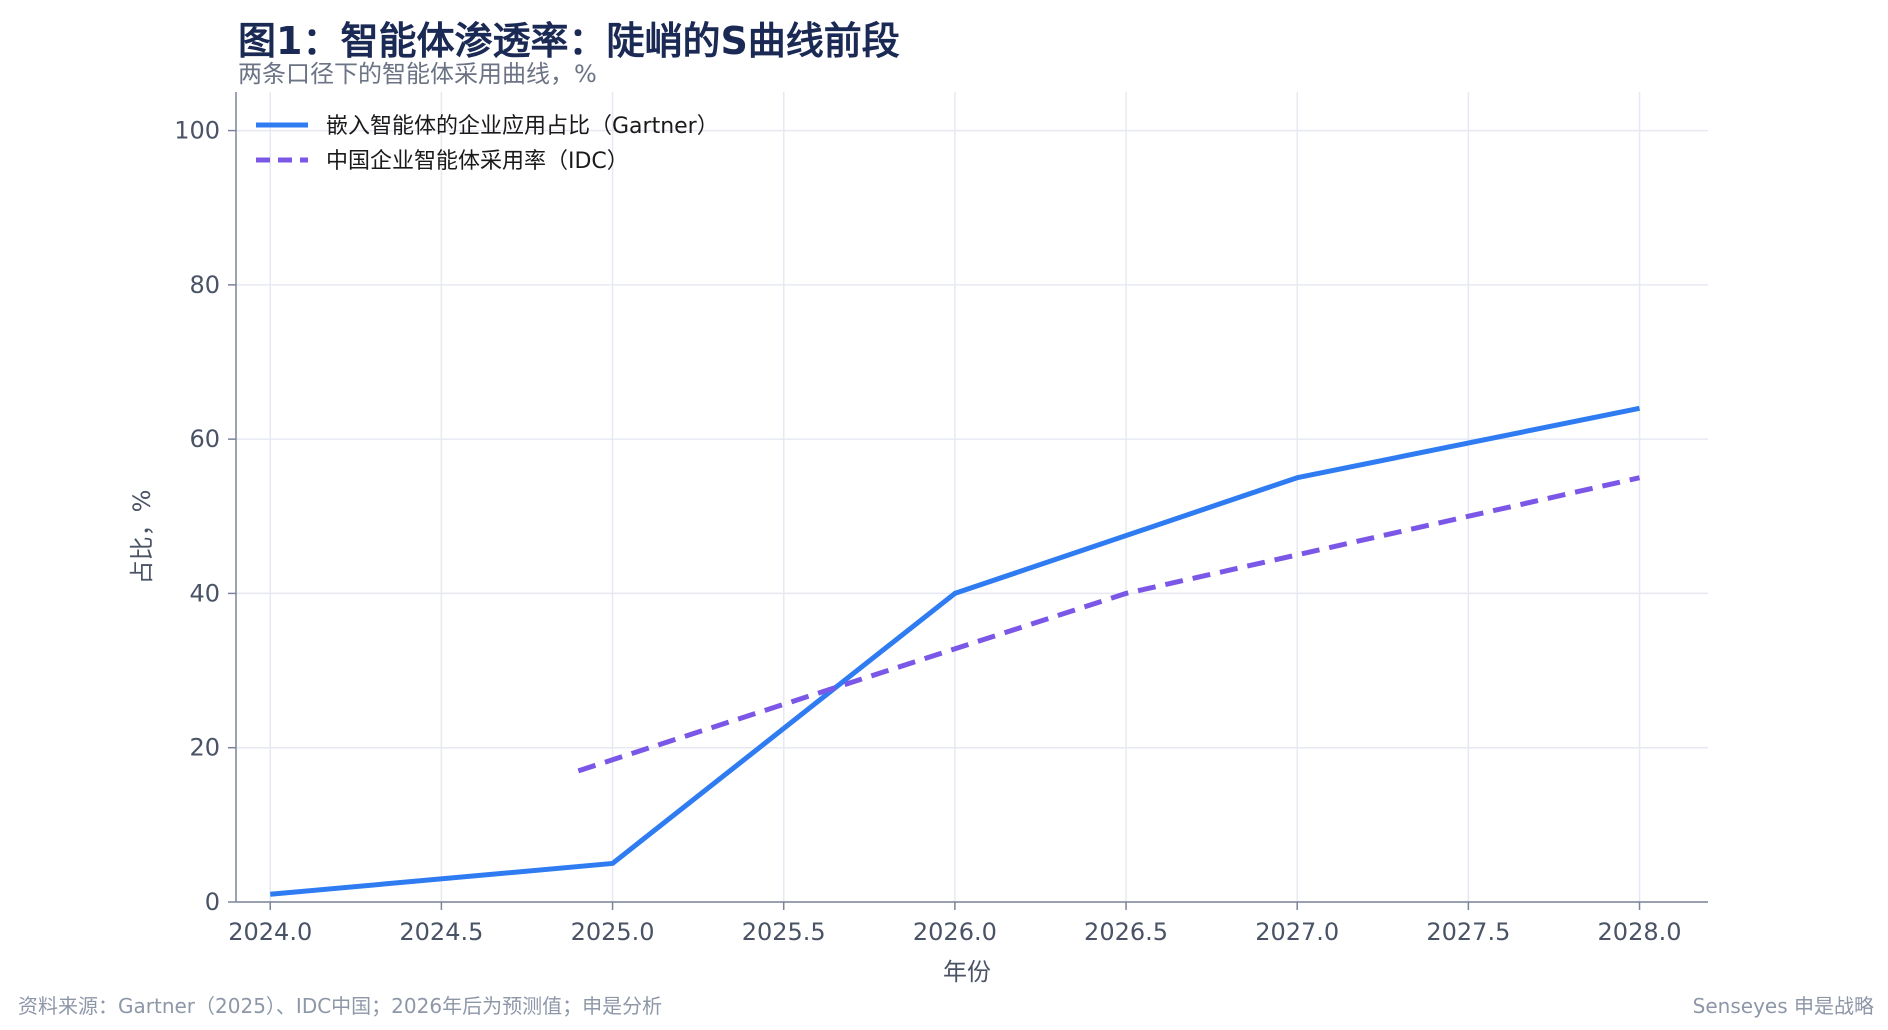 This screenshot has height=1030, width=1888. I want to click on x-tick-label: 2025.5, so click(784, 932).